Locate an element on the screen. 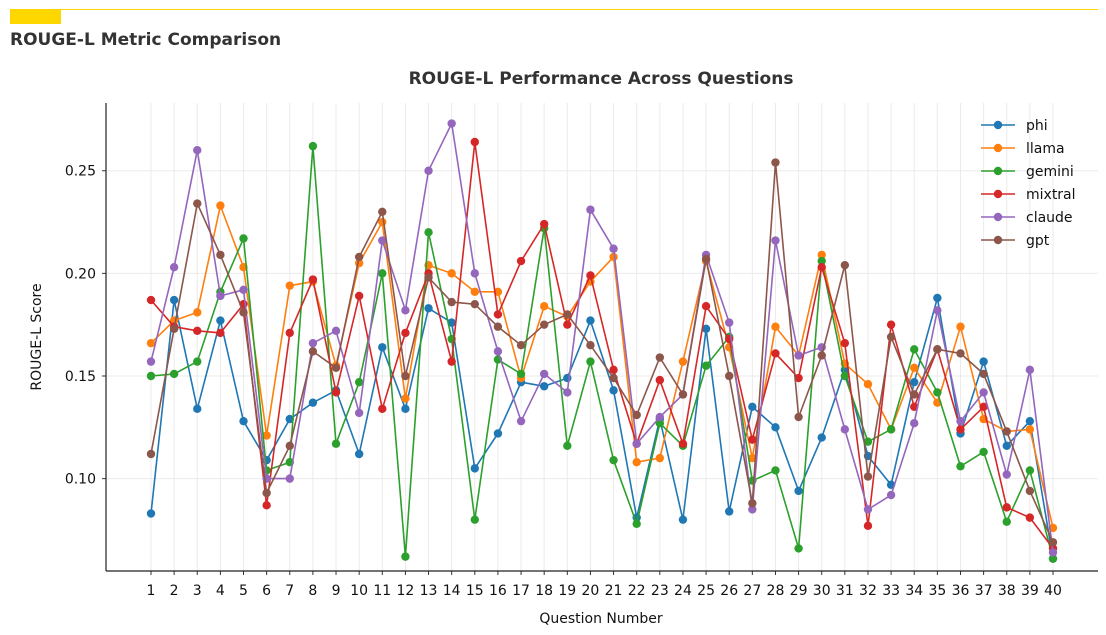 The height and width of the screenshot is (635, 1106). x-tick-label: 10 is located at coordinates (359, 591).